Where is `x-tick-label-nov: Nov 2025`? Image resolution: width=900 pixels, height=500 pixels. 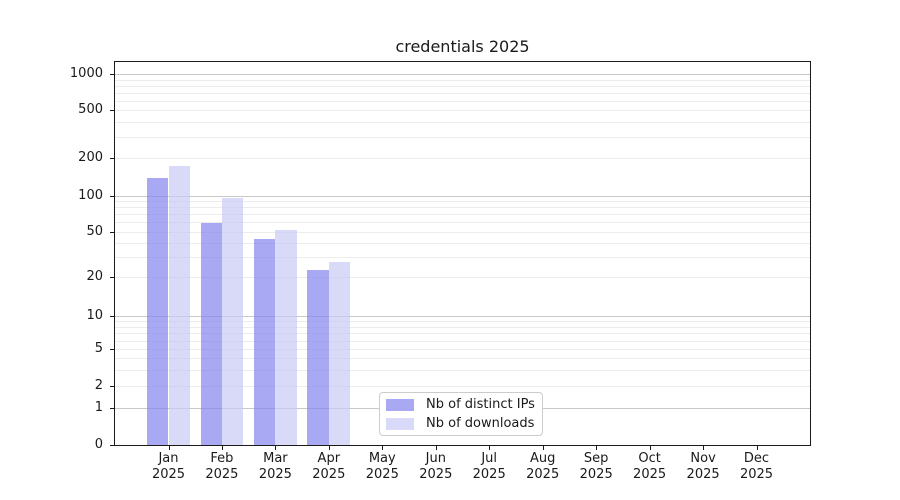
x-tick-label-nov: Nov 2025 is located at coordinates (703, 466).